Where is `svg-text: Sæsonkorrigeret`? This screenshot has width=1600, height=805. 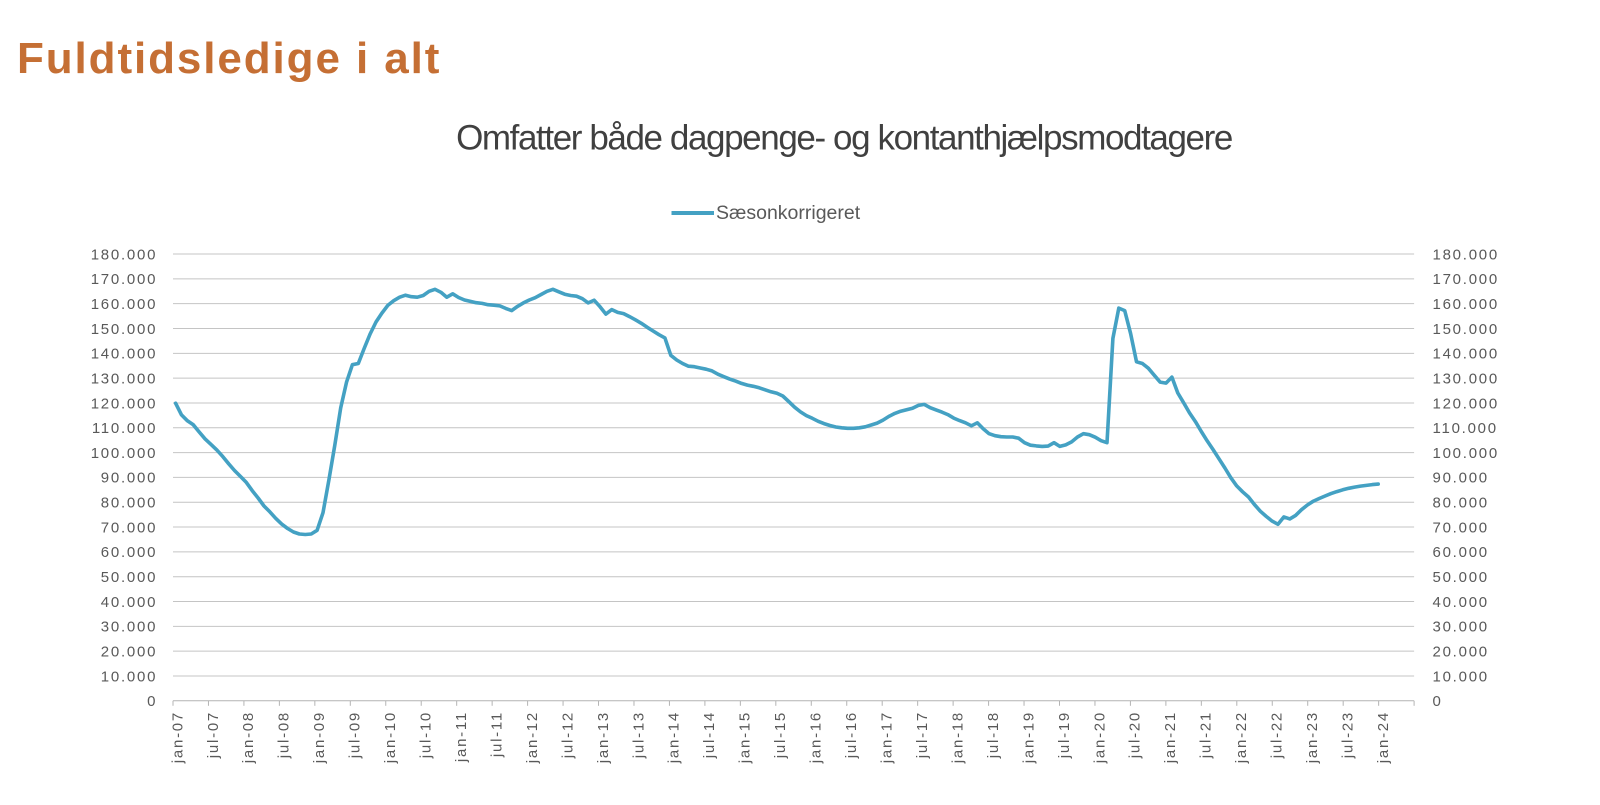 svg-text: Sæsonkorrigeret is located at coordinates (788, 213).